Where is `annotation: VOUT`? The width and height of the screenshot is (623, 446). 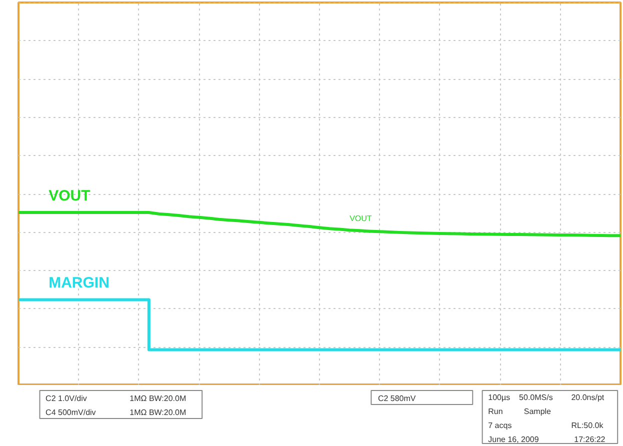
annotation: VOUT is located at coordinates (361, 219).